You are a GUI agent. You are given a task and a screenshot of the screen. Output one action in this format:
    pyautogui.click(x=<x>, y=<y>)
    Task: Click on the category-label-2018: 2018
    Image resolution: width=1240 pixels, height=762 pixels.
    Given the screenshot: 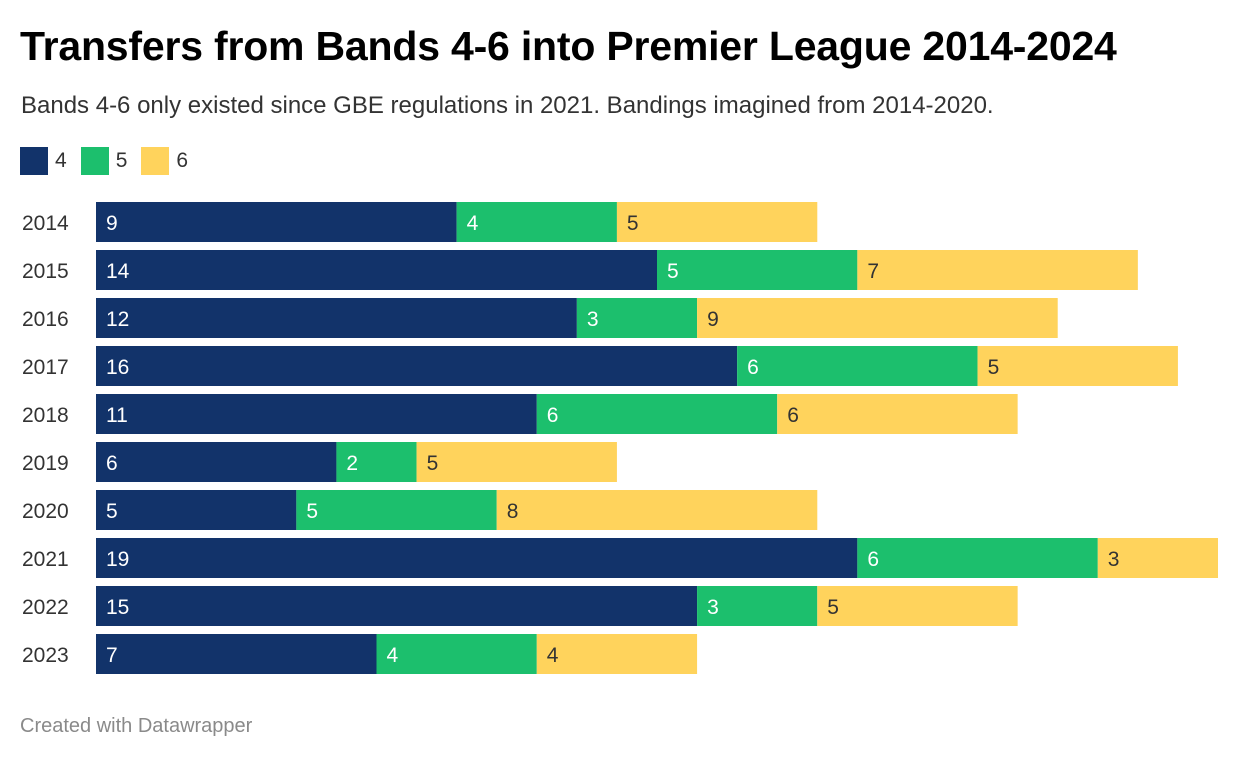 What is the action you would take?
    pyautogui.click(x=45, y=415)
    